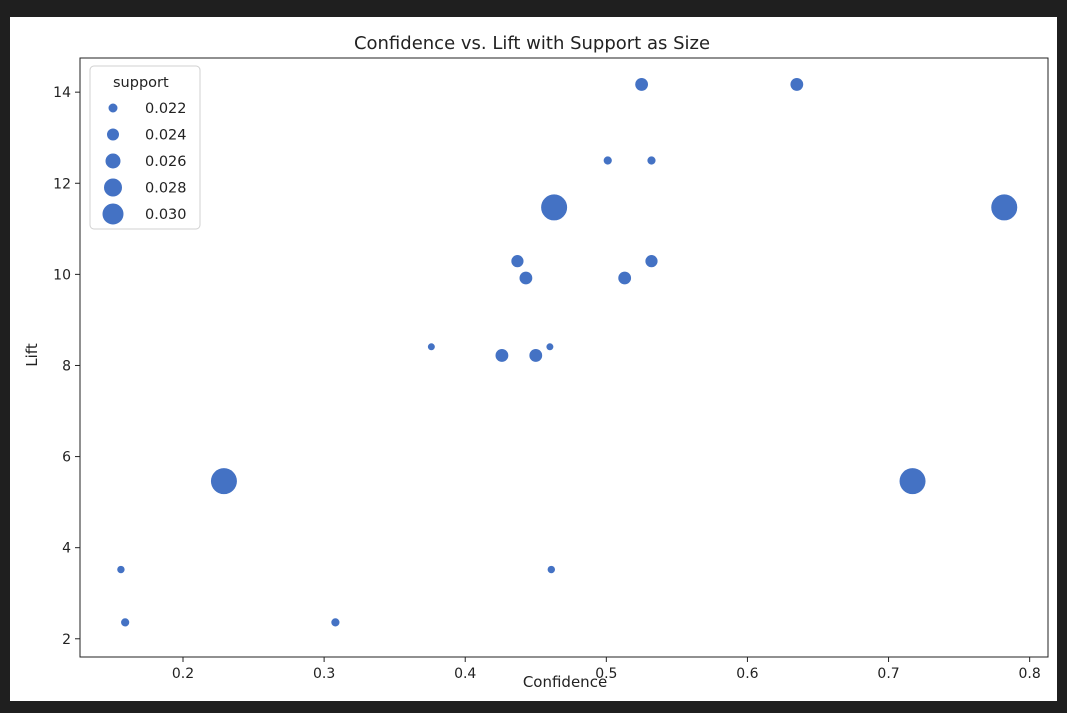 This screenshot has height=713, width=1067. What do you see at coordinates (62, 93) in the screenshot?
I see `y-tick-label: 14` at bounding box center [62, 93].